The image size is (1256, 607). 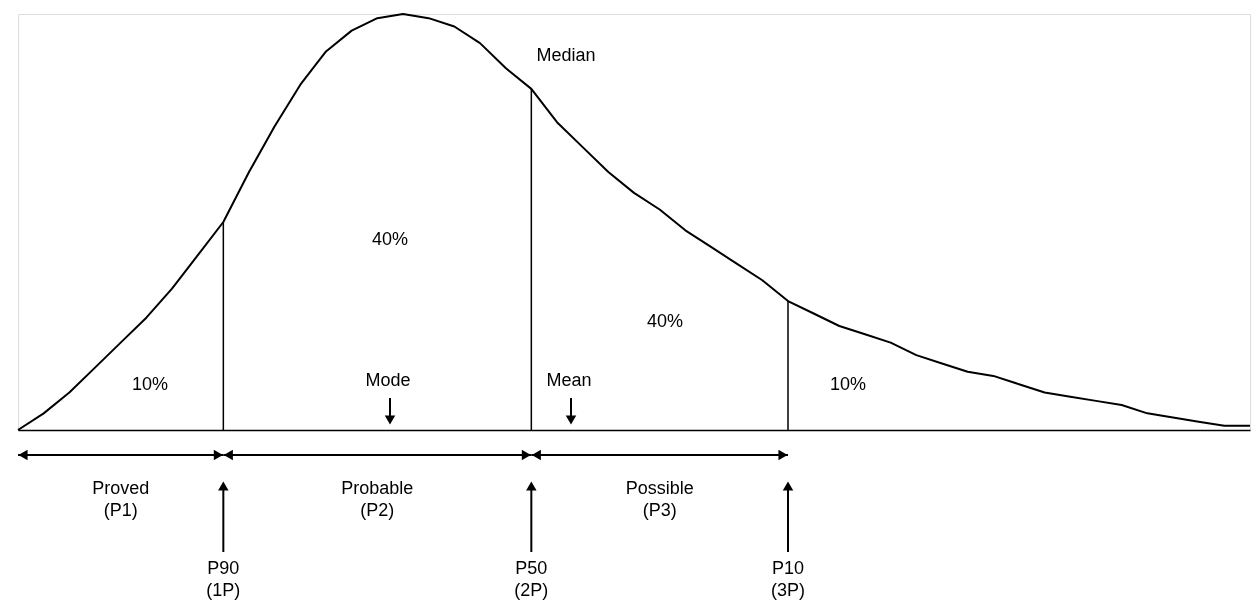 What do you see at coordinates (659, 499) in the screenshot?
I see `text: Possible (P3)` at bounding box center [659, 499].